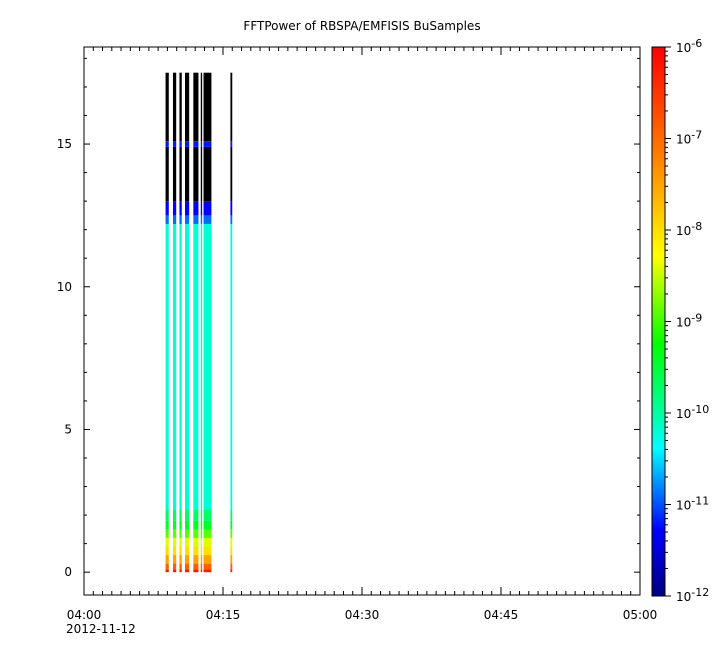 This screenshot has height=656, width=724. What do you see at coordinates (689, 229) in the screenshot?
I see `colorbar-tick-label: 10⁻⁸` at bounding box center [689, 229].